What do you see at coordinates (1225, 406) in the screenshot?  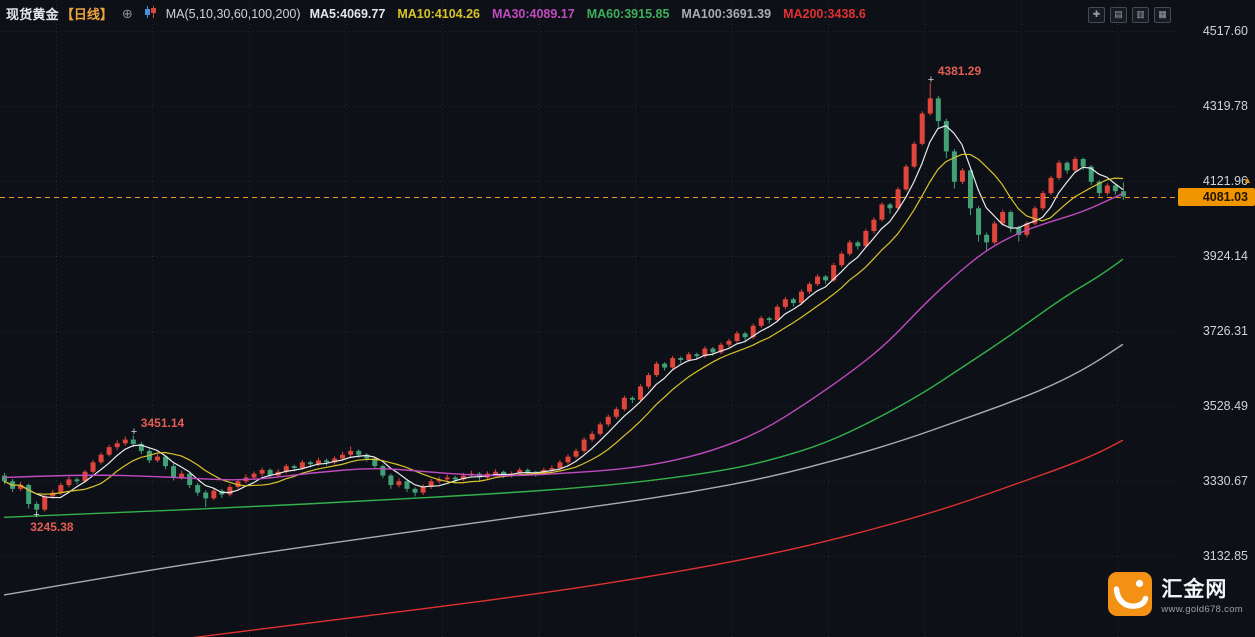 I see `y-axis-label: 3528.49` at bounding box center [1225, 406].